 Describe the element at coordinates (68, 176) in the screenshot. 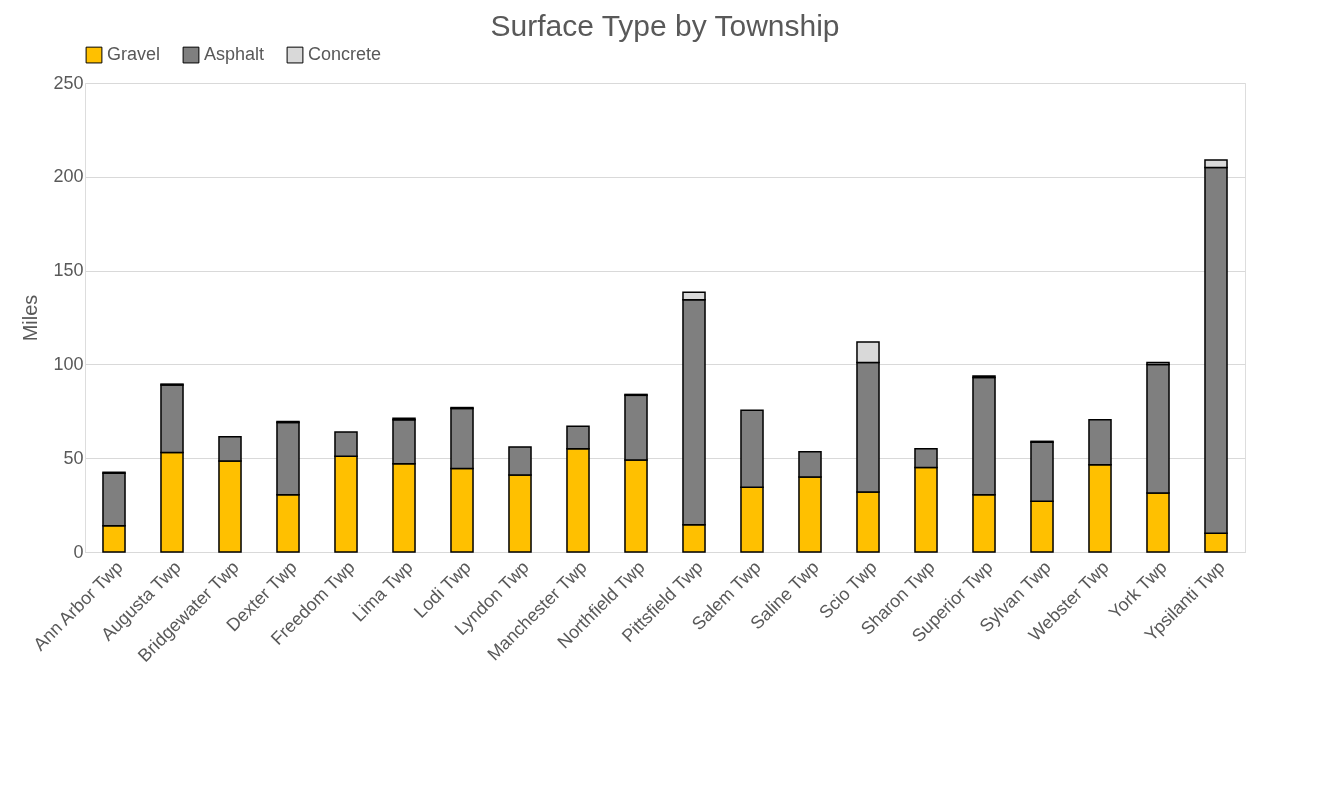

I see `y-tick-label: 200` at that location.